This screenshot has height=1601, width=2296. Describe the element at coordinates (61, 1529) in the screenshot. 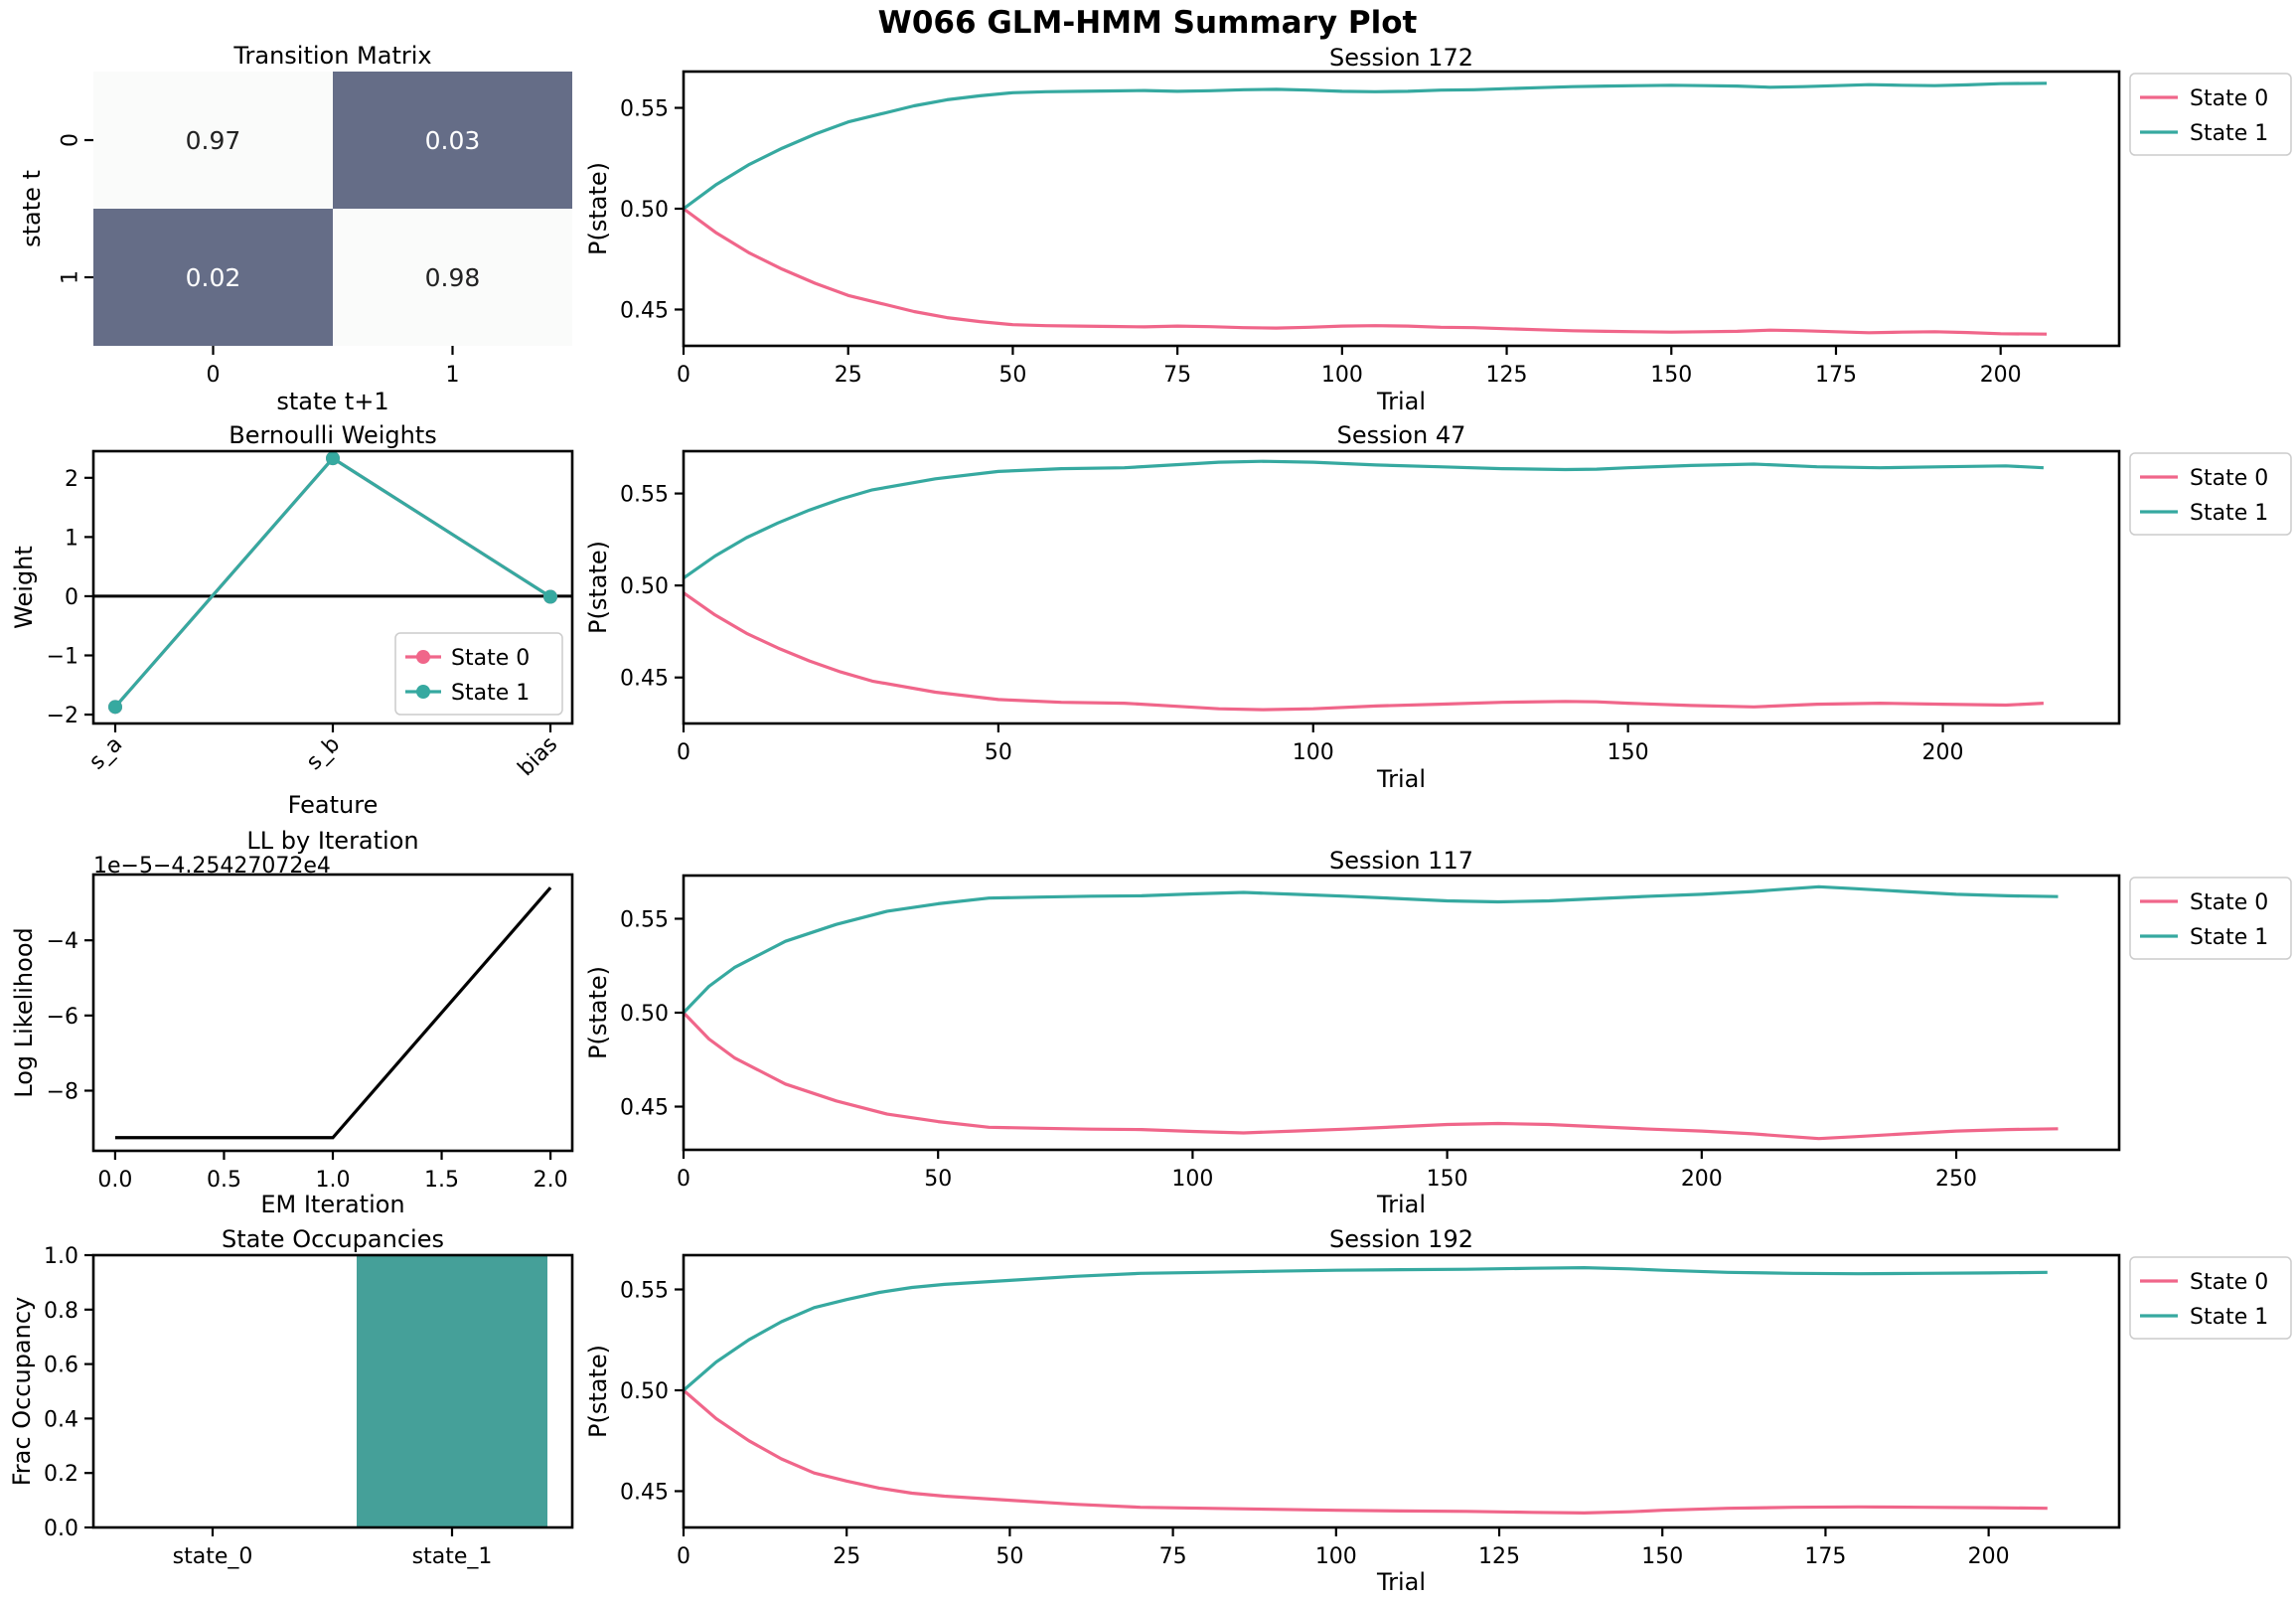

I see `y-tick-label: 0.0` at that location.